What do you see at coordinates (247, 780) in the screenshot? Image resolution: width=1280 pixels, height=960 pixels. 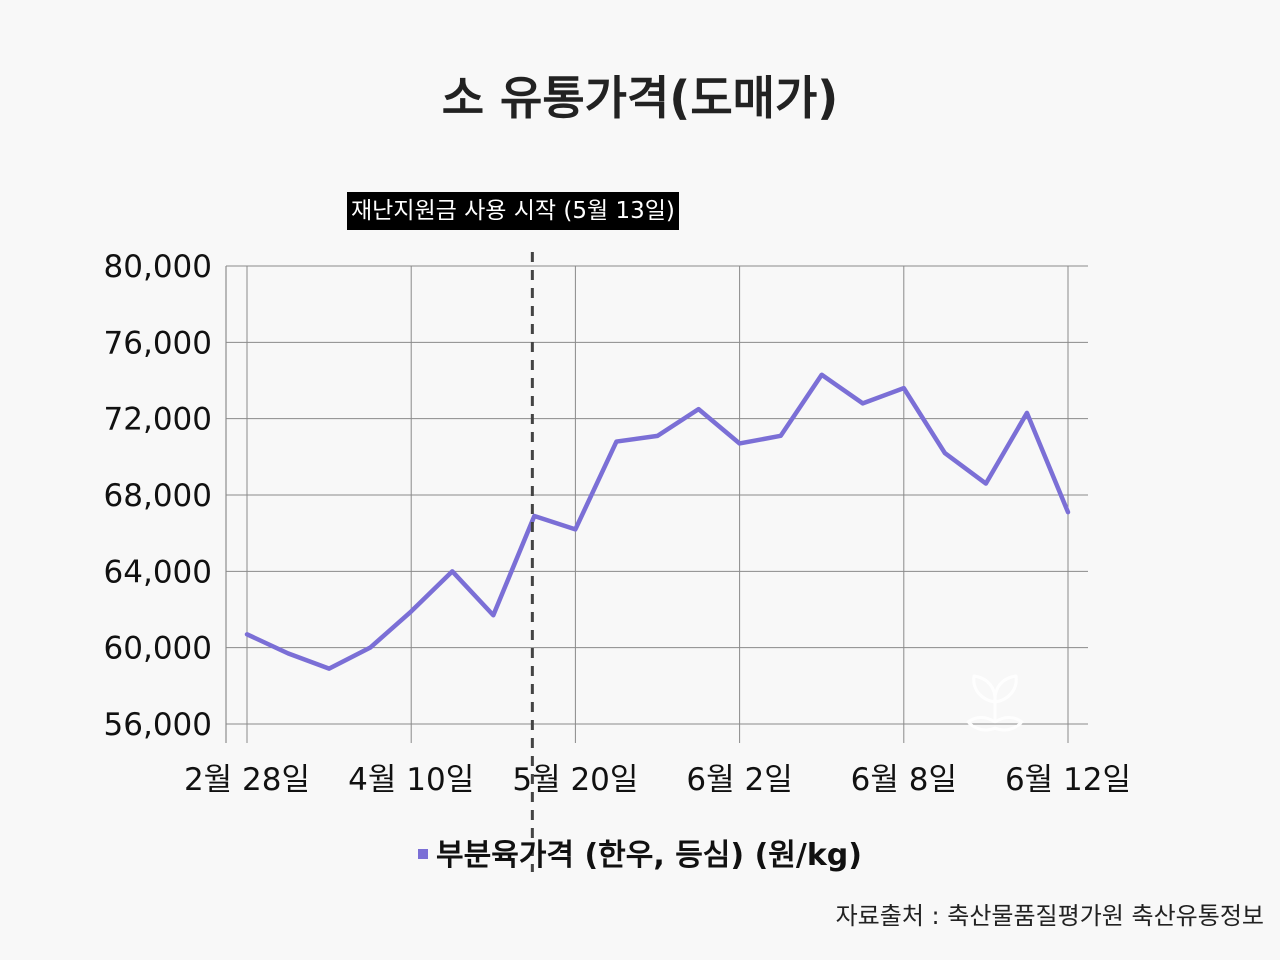 I see `x-tick-label: 2월 28일` at bounding box center [247, 780].